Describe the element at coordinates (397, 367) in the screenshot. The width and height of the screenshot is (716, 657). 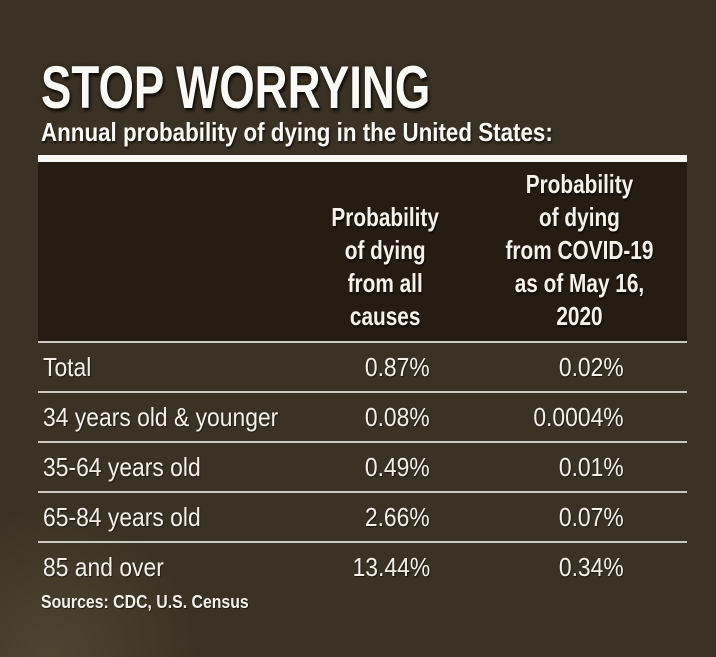
I see `all-causes-value: 0.87%` at that location.